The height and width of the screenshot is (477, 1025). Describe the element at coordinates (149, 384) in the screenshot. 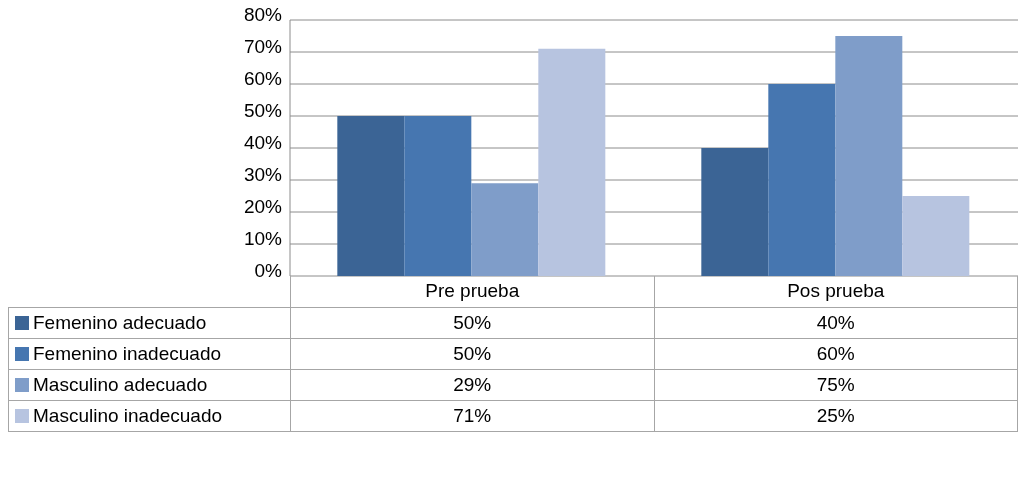

I see `legend-label: Masculino adecuado` at that location.